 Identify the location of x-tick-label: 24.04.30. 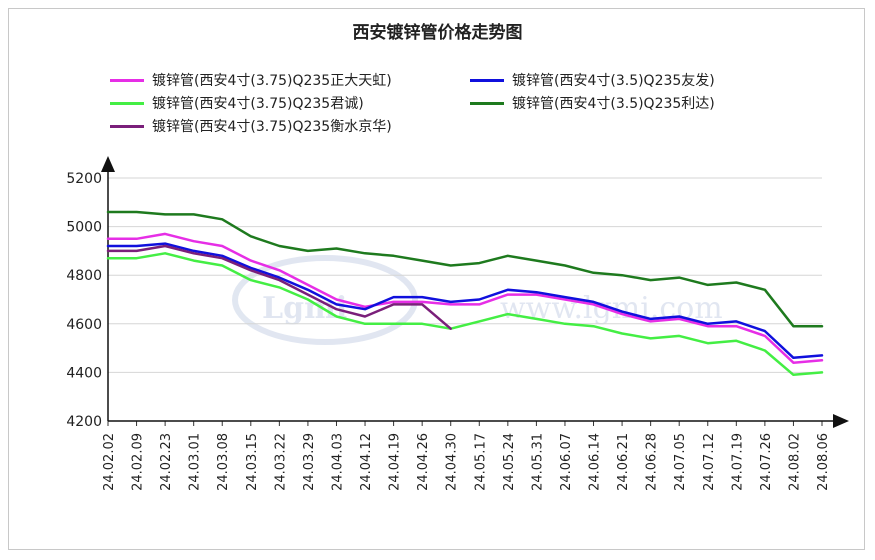
(452, 462).